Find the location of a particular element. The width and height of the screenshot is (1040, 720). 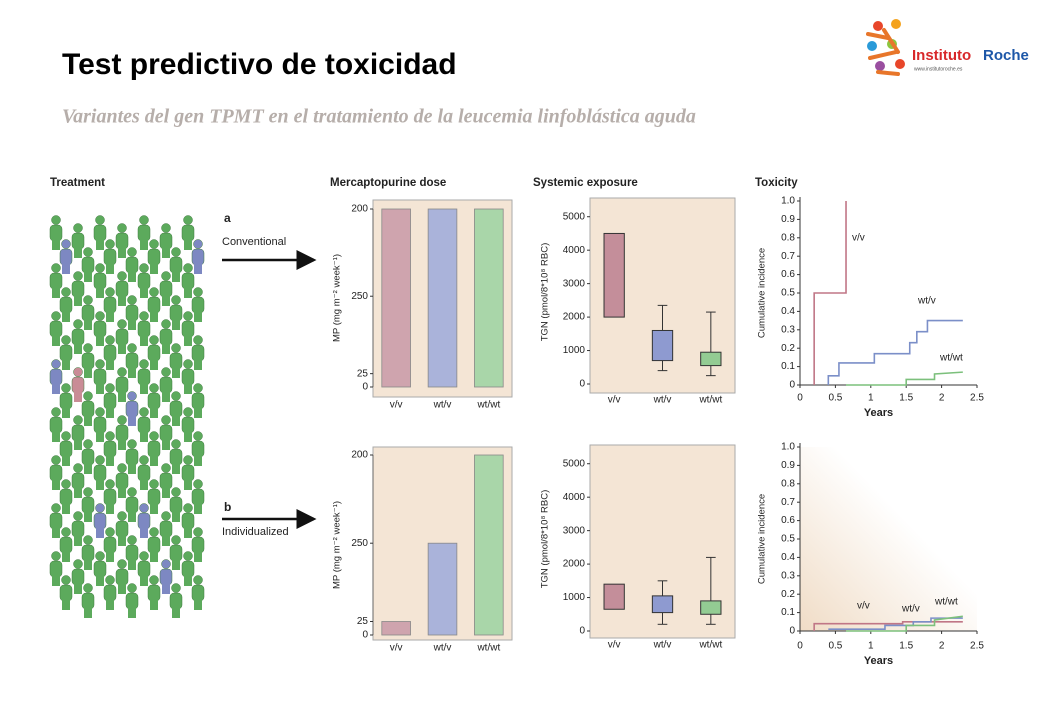

x-tick-label: wt/v is located at coordinates (662, 645).